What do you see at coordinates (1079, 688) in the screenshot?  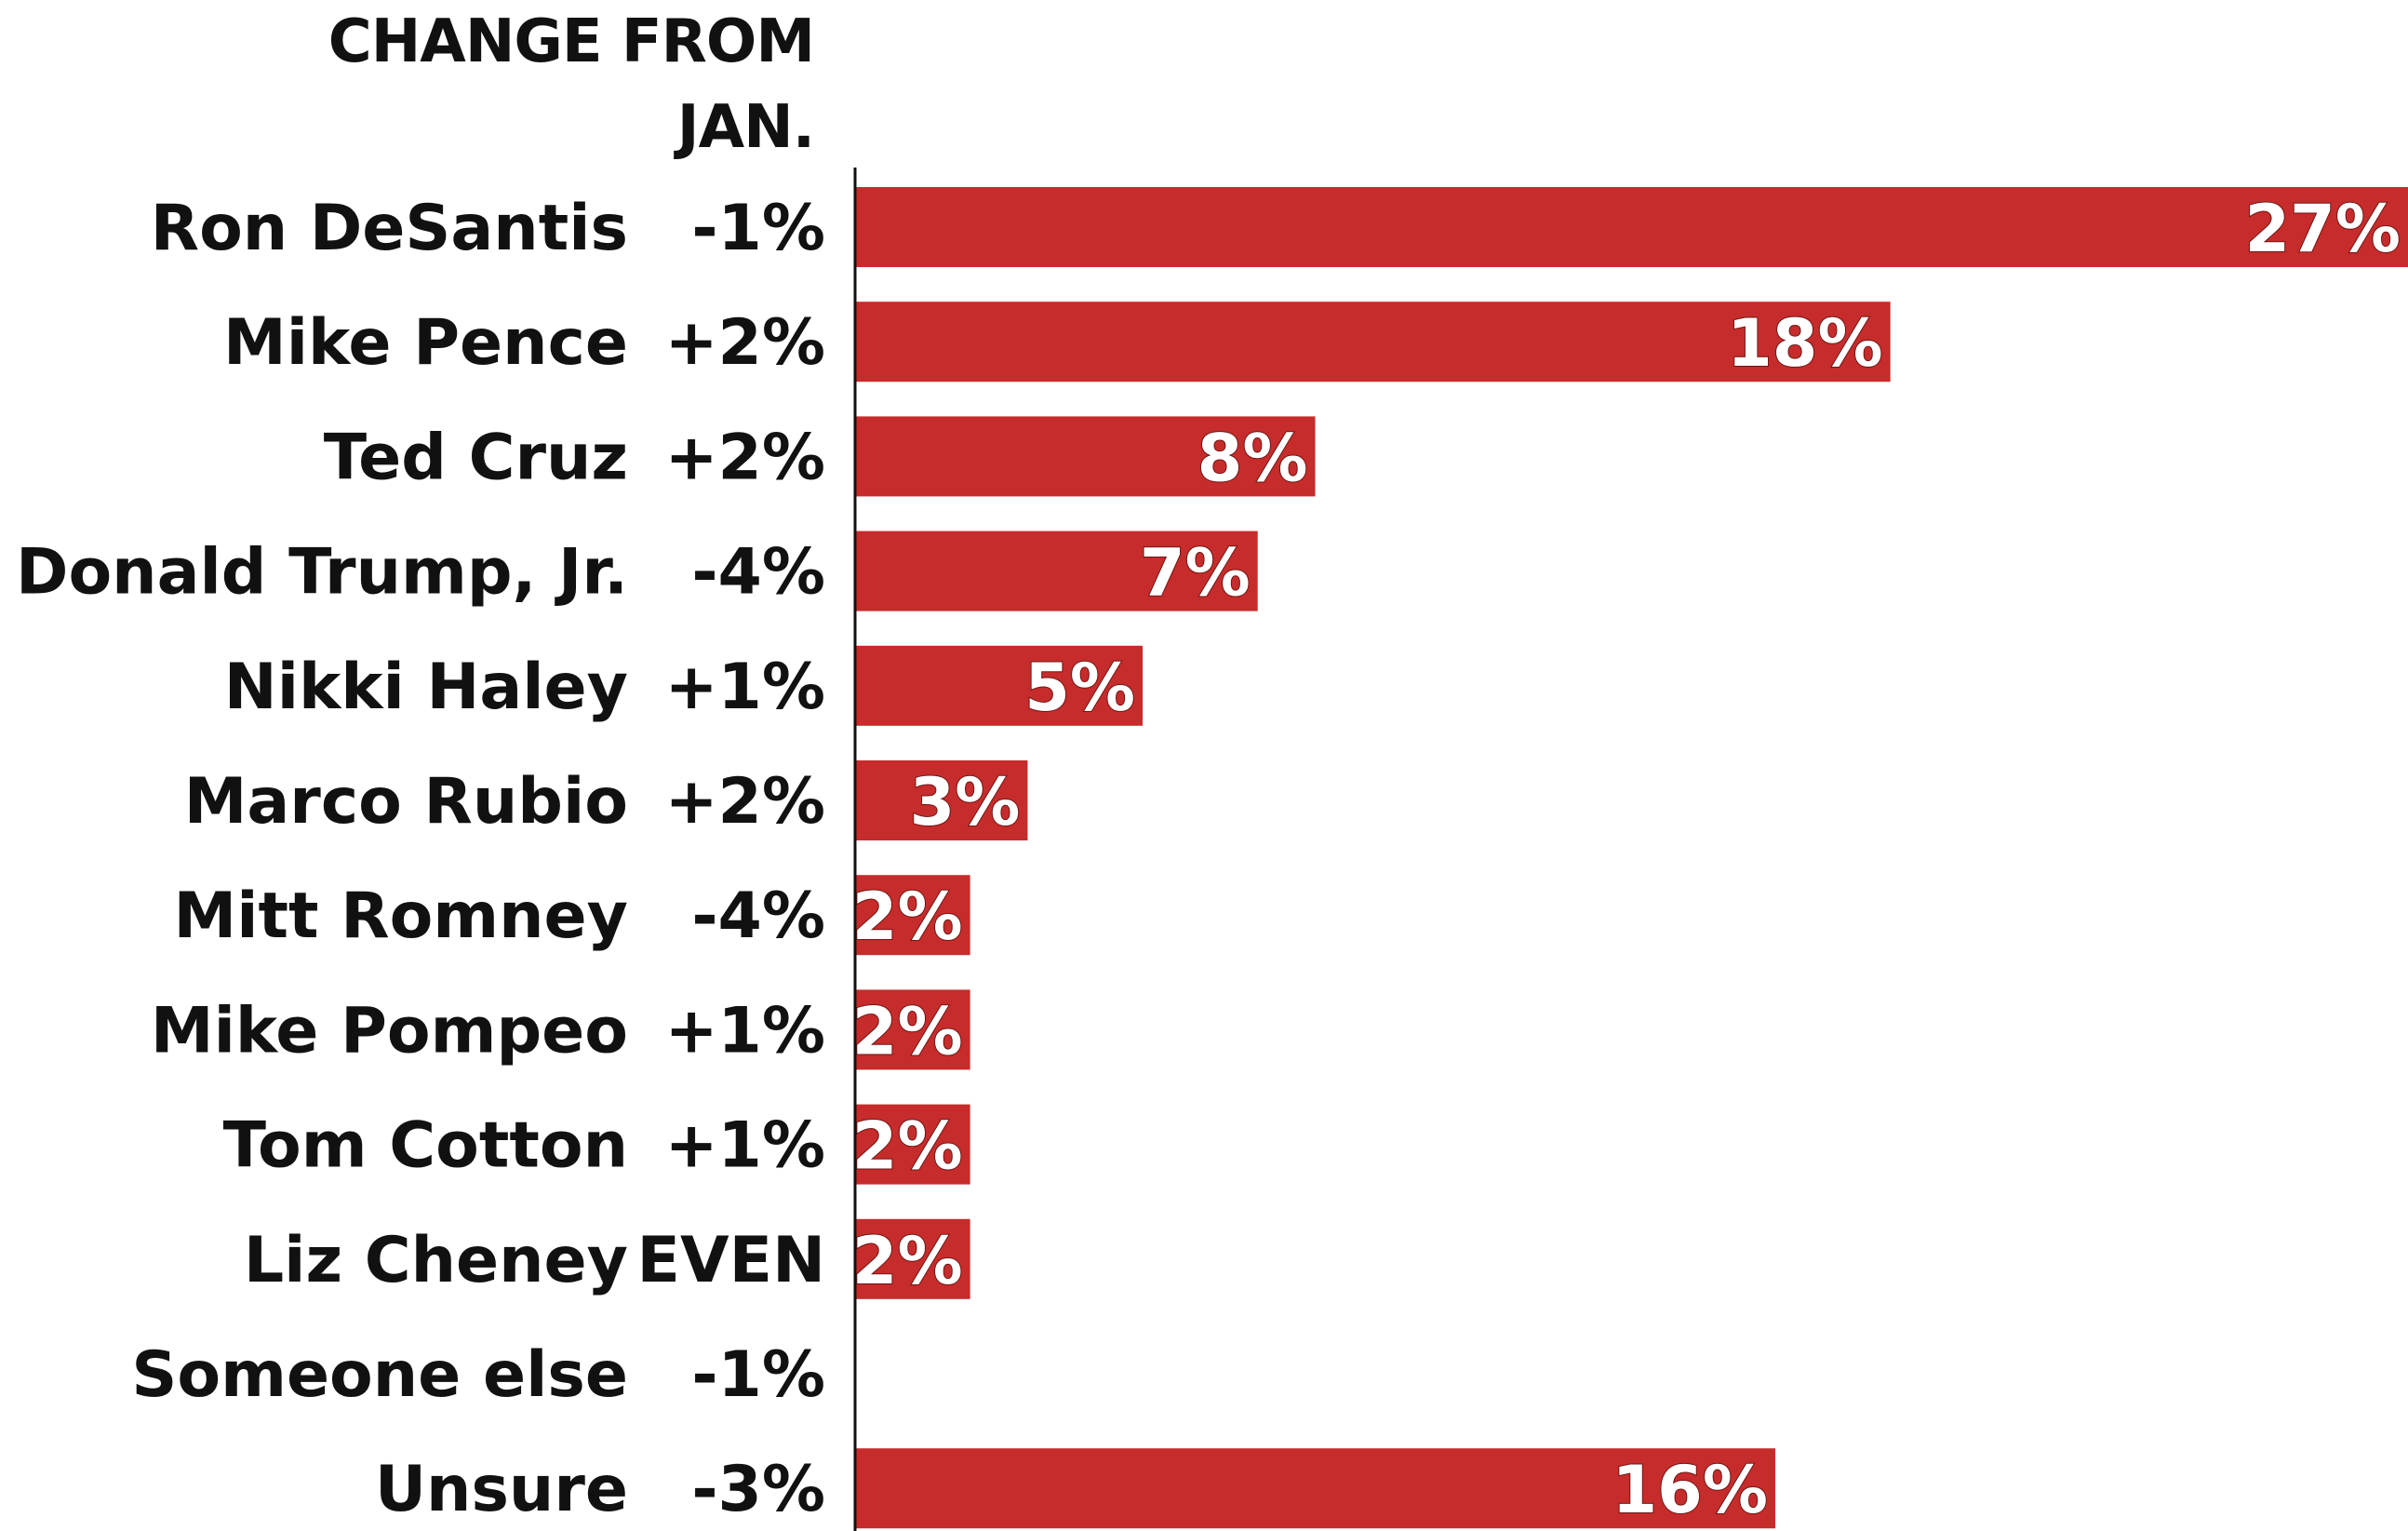 I see `value-label-nikki-haley: 5%` at bounding box center [1079, 688].